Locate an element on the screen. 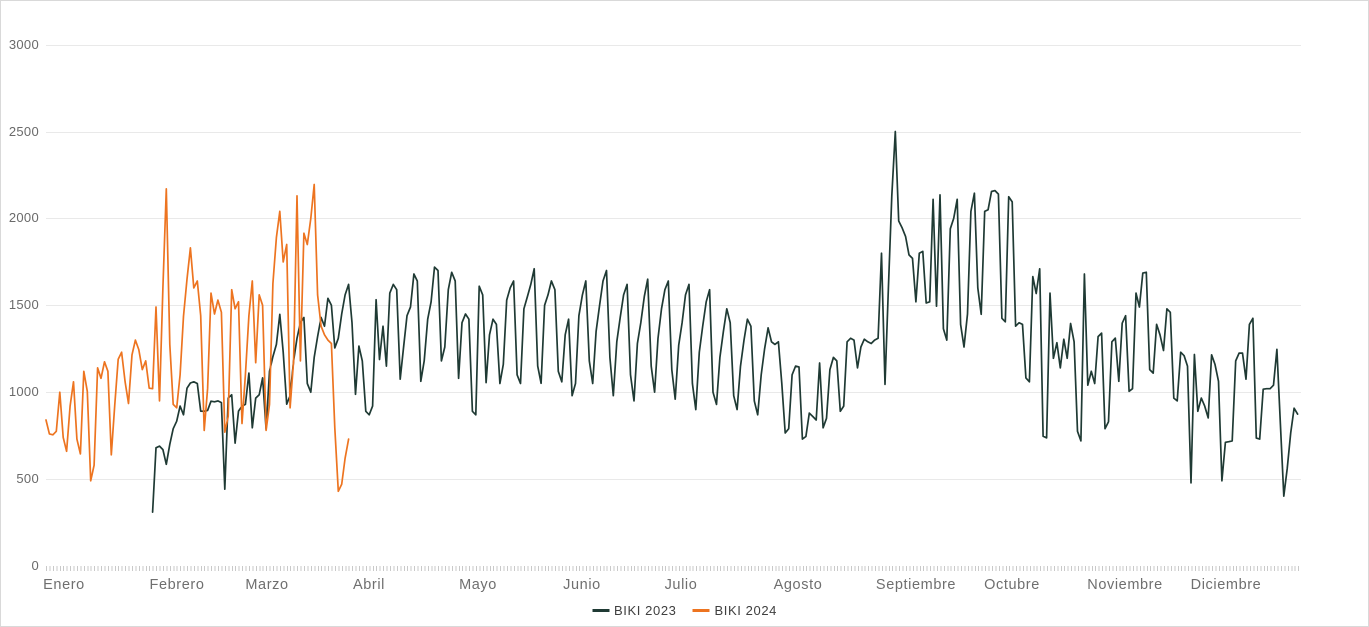 This screenshot has height=627, width=1369. month-label-abril: Abril is located at coordinates (369, 585).